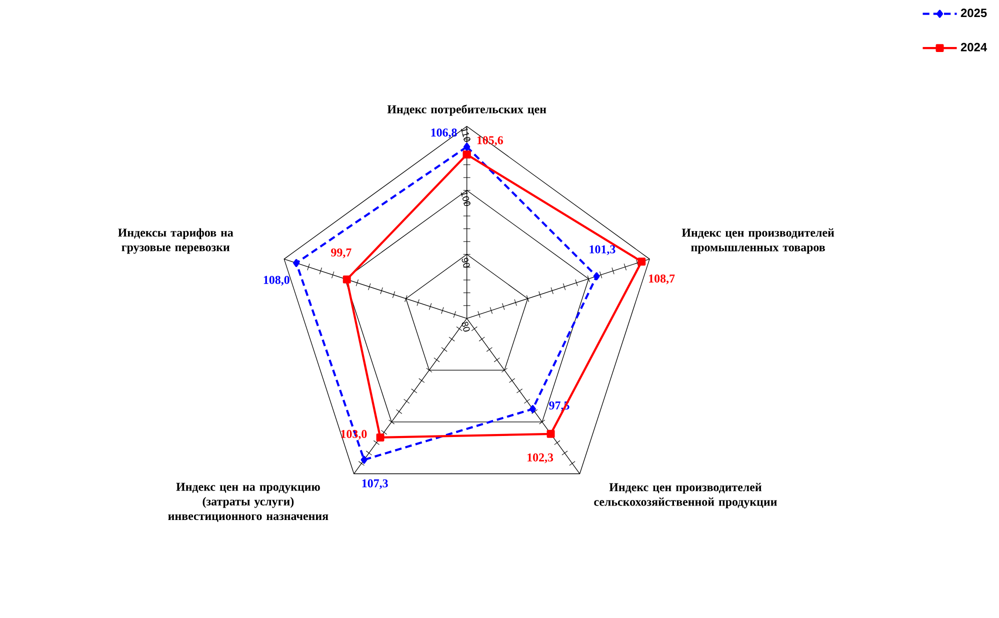 Image resolution: width=999 pixels, height=618 pixels. I want to click on data-label: 108,7, so click(662, 279).